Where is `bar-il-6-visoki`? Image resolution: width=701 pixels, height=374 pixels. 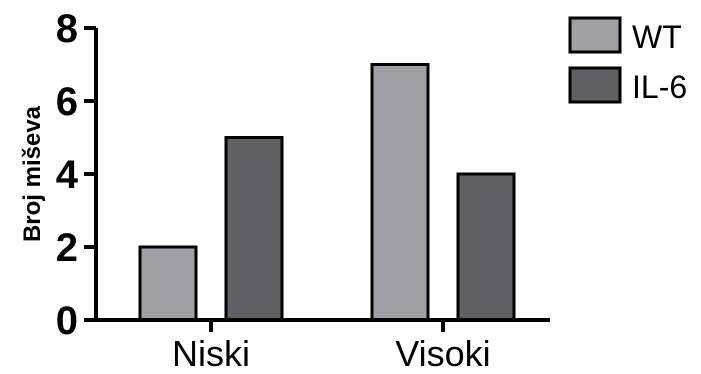 bar-il-6-visoki is located at coordinates (486, 247).